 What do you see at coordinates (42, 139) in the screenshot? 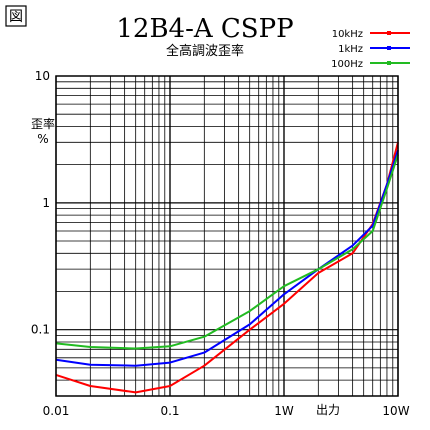
I see `y-axis-title-line: %` at bounding box center [42, 139].